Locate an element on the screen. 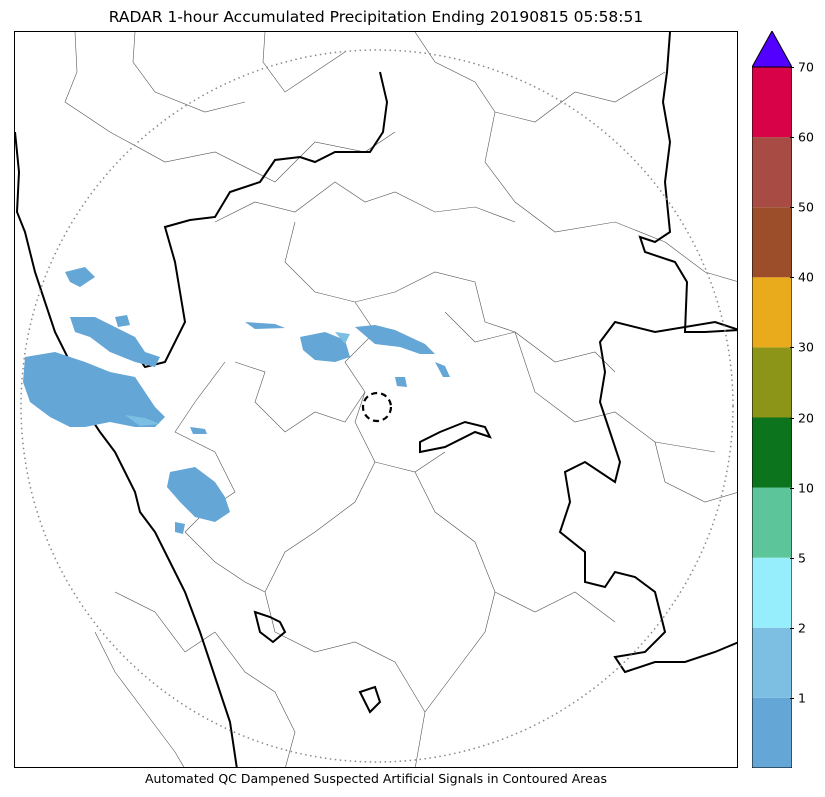 The height and width of the screenshot is (797, 825). colorbar-tick-label: 60 is located at coordinates (806, 137).